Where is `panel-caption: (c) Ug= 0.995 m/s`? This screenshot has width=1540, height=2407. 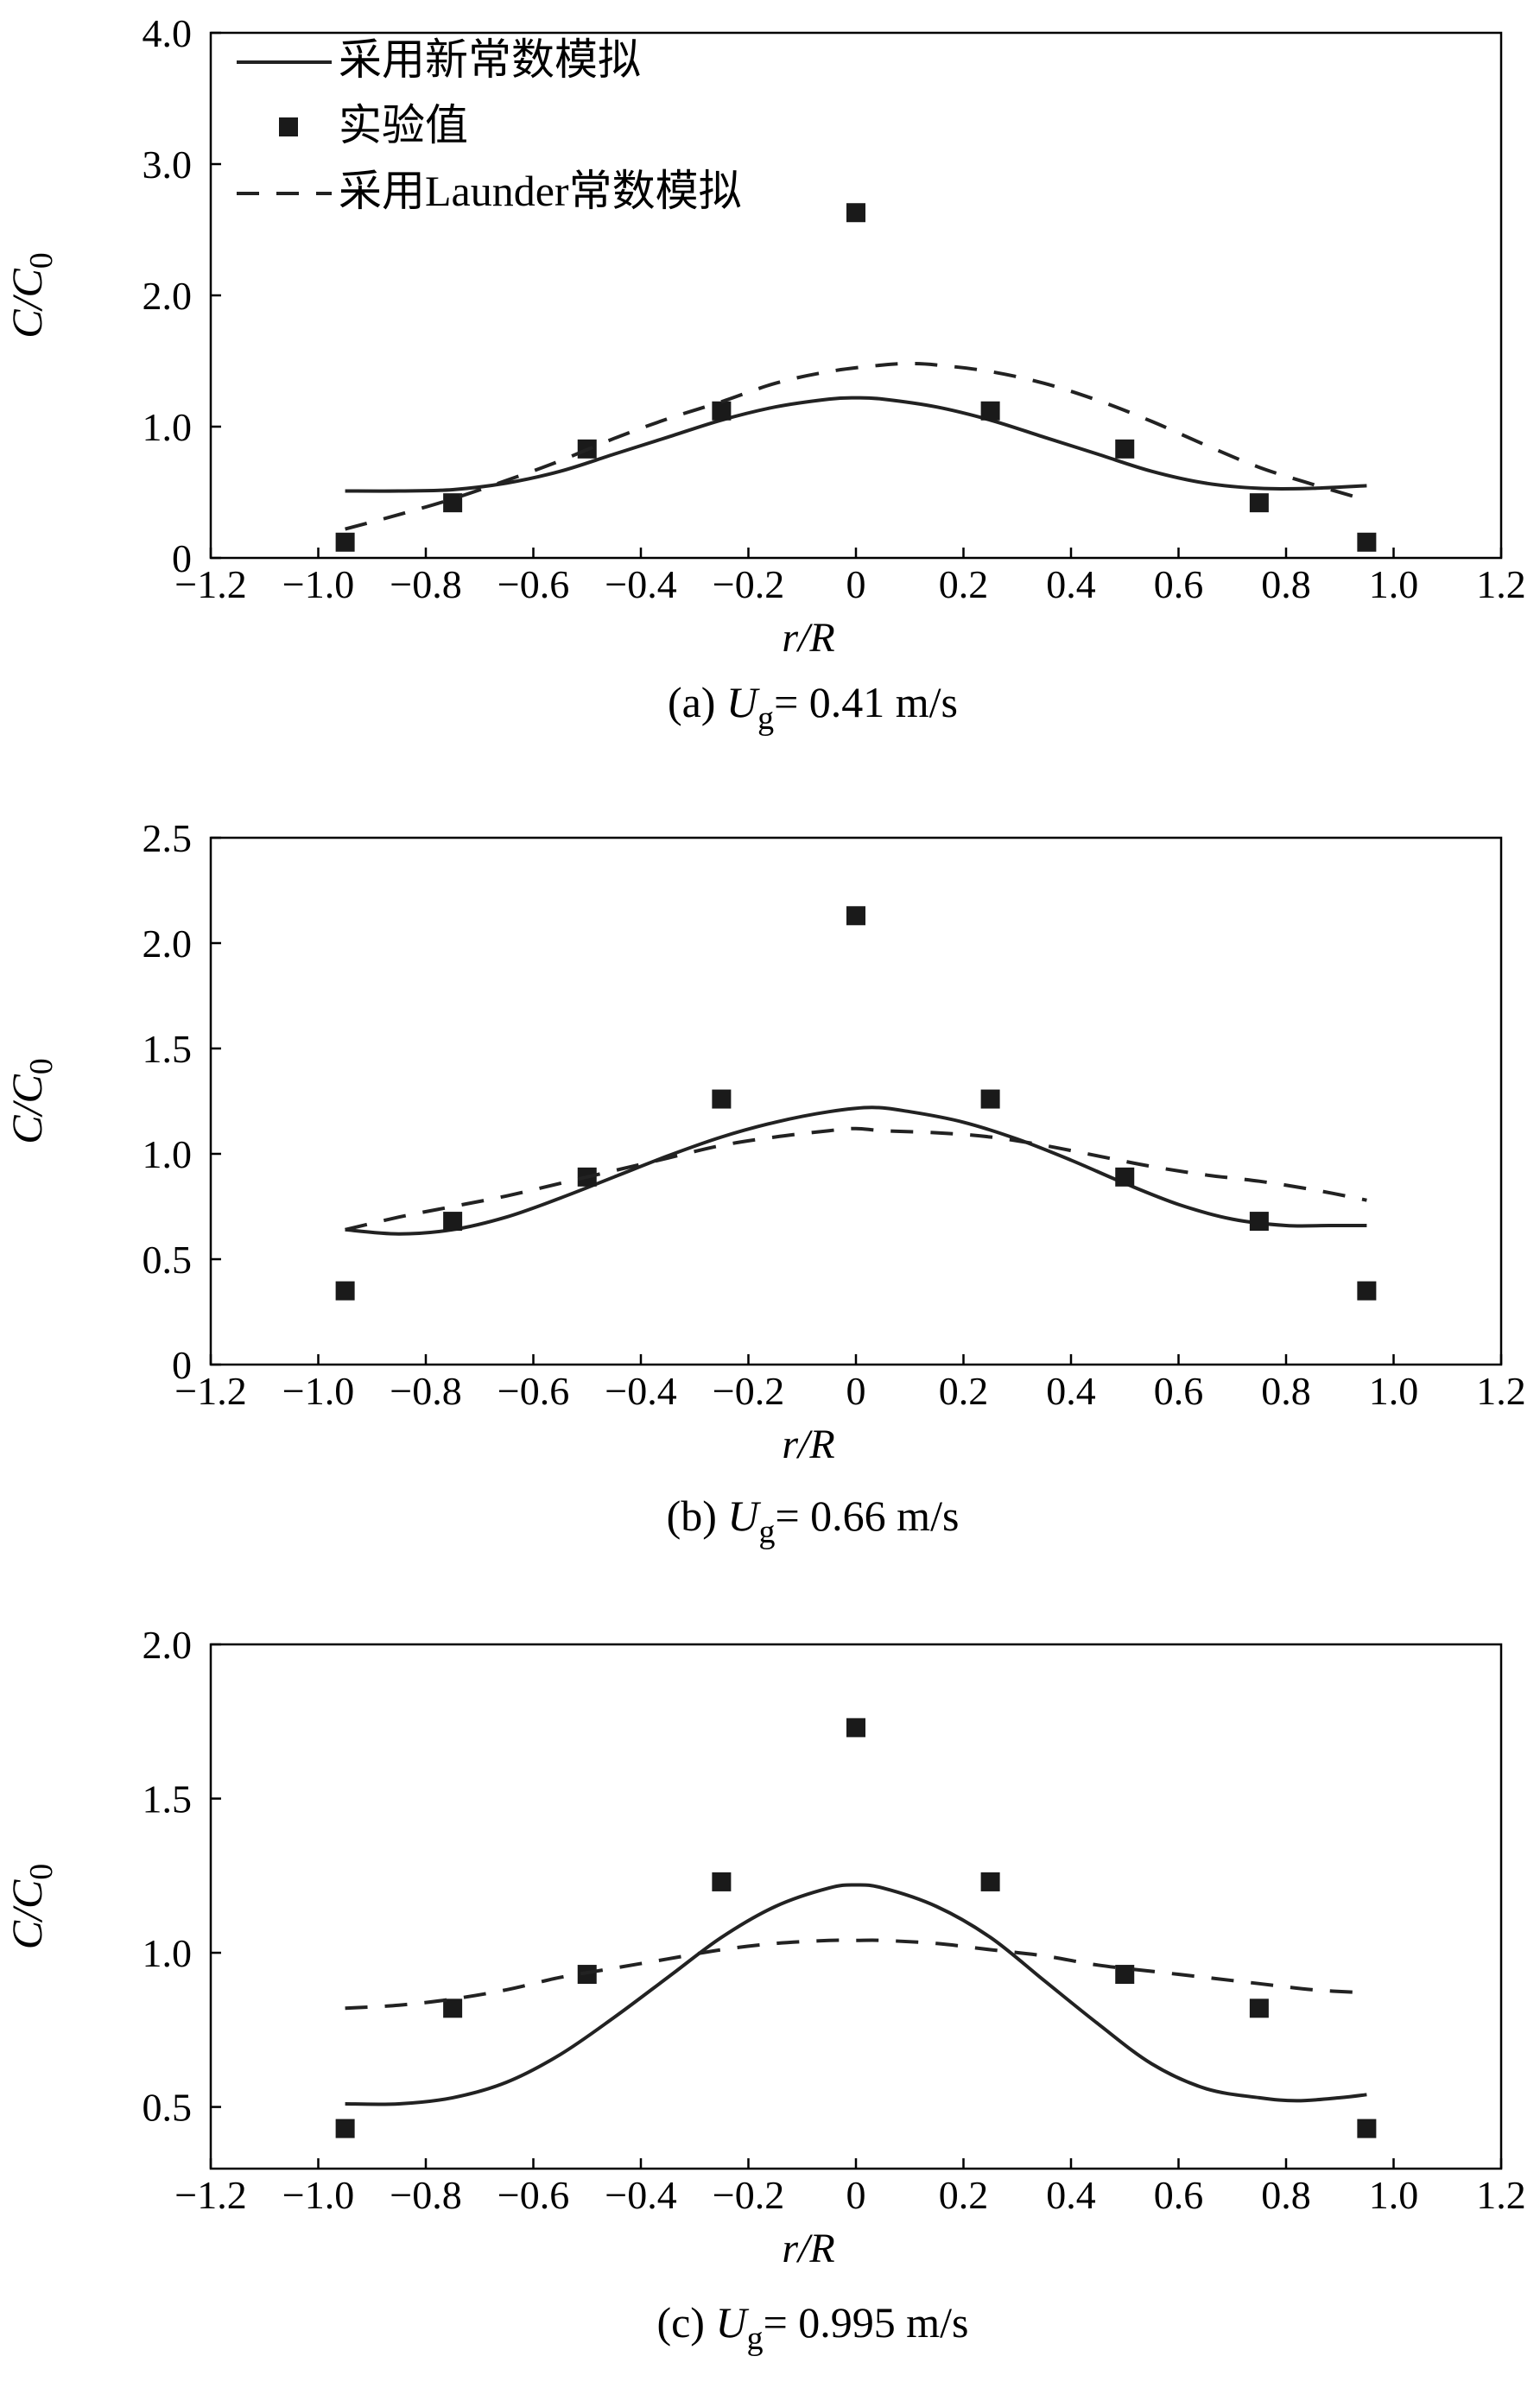
panel-caption: (c) Ug= 0.995 m/s is located at coordinates (812, 2327).